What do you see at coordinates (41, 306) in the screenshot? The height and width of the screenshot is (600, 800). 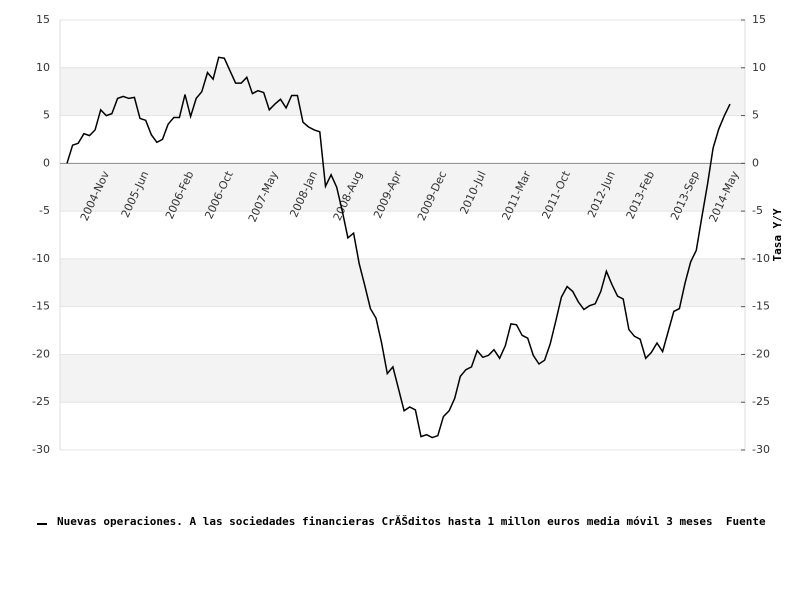 I see `y-tick-label: -15` at bounding box center [41, 306].